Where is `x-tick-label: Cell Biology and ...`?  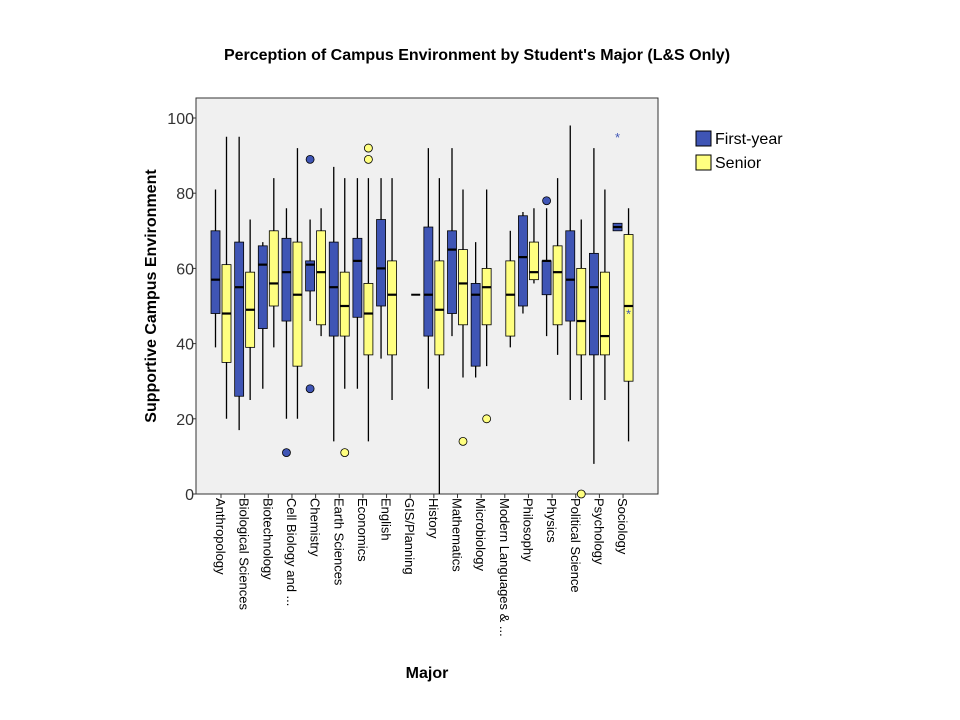
x-tick-label: Cell Biology and ... is located at coordinates (291, 552).